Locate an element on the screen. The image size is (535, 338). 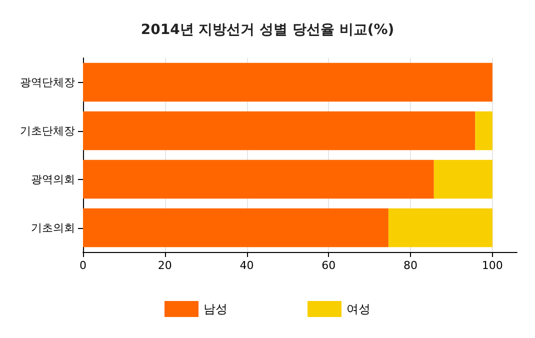
x-tick-label: 20 is located at coordinates (165, 265).